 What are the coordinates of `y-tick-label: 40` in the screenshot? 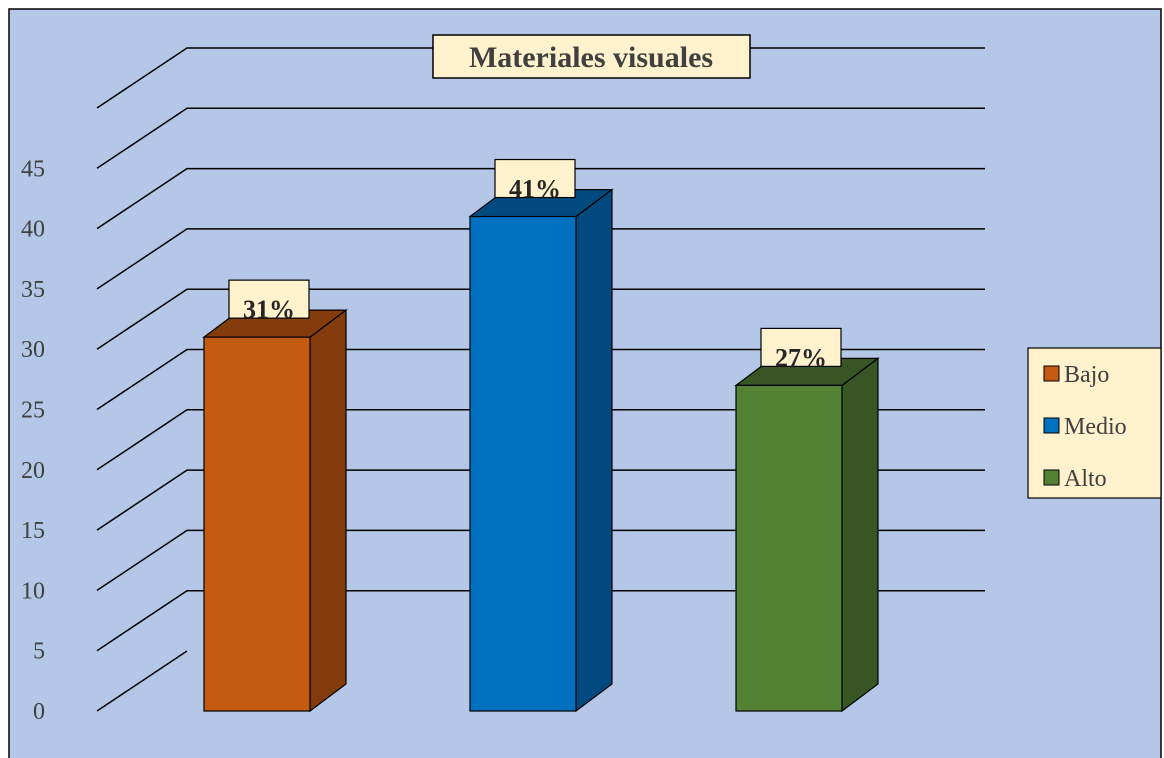 It's located at (33, 230).